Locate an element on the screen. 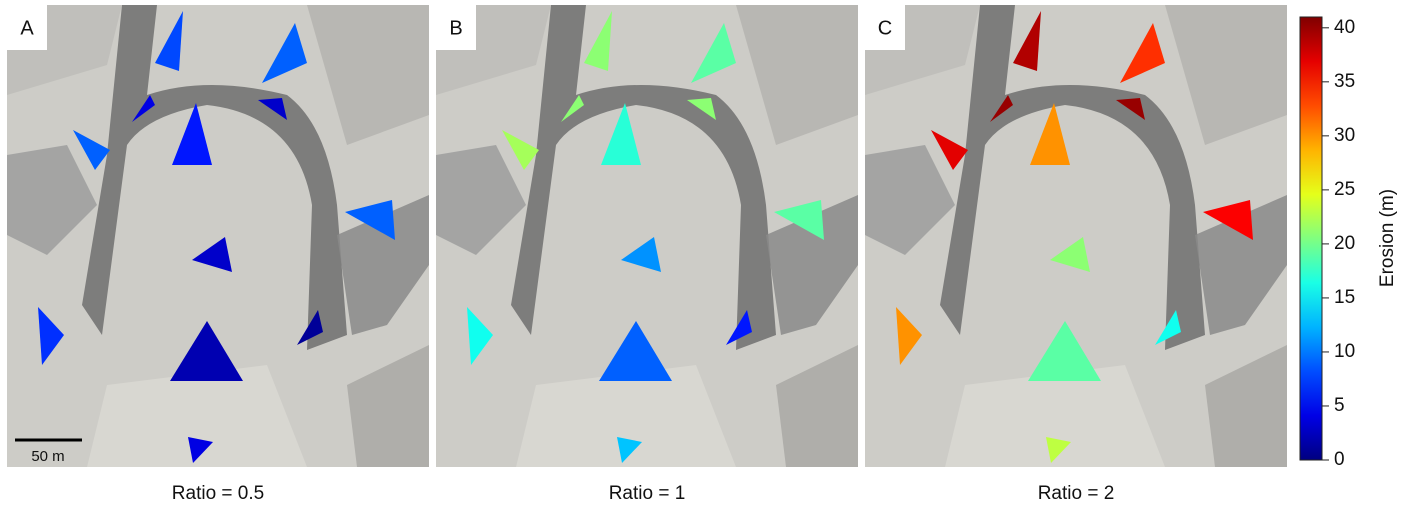  colorbar-tick-label: 20 is located at coordinates (1344, 243).